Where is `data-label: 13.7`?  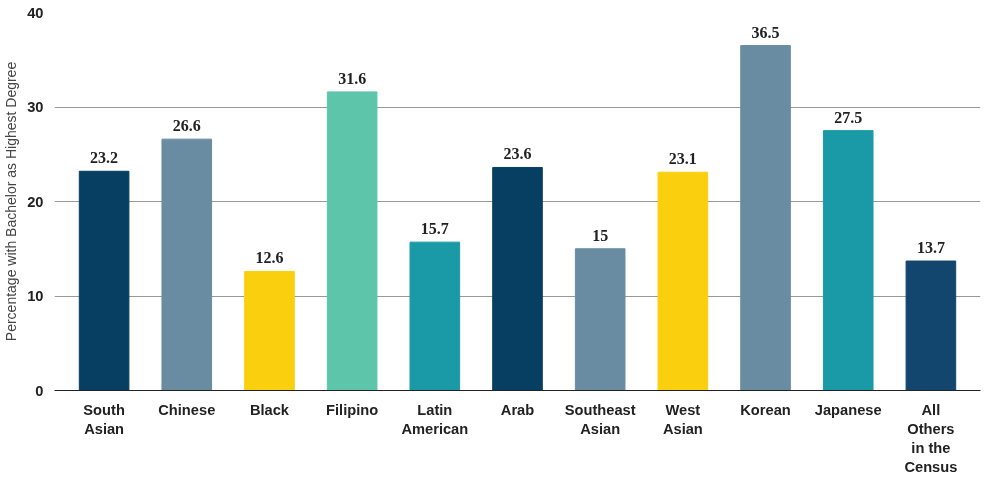 data-label: 13.7 is located at coordinates (930, 248).